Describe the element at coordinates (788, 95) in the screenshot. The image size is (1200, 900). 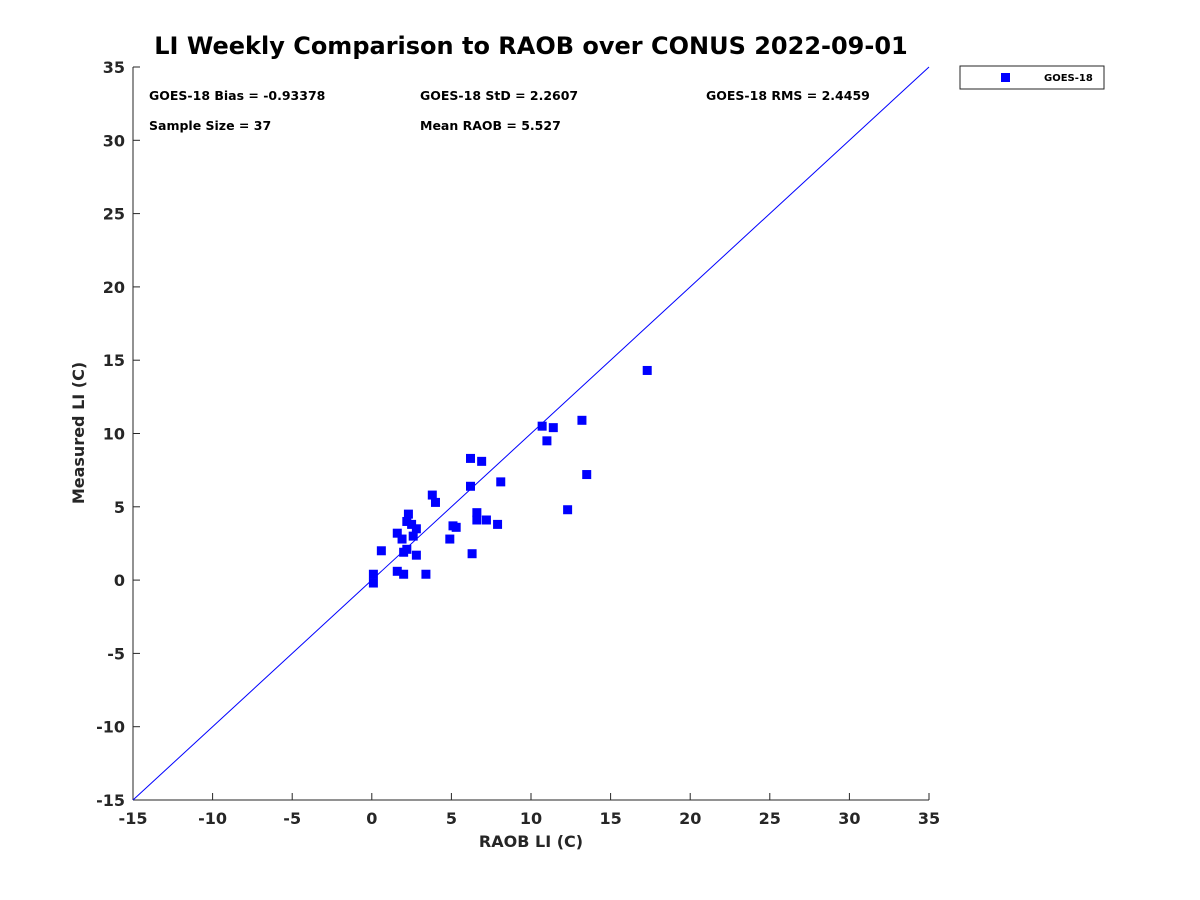
I see `rms-stat: GOES-18 RMS = 2.4459` at that location.